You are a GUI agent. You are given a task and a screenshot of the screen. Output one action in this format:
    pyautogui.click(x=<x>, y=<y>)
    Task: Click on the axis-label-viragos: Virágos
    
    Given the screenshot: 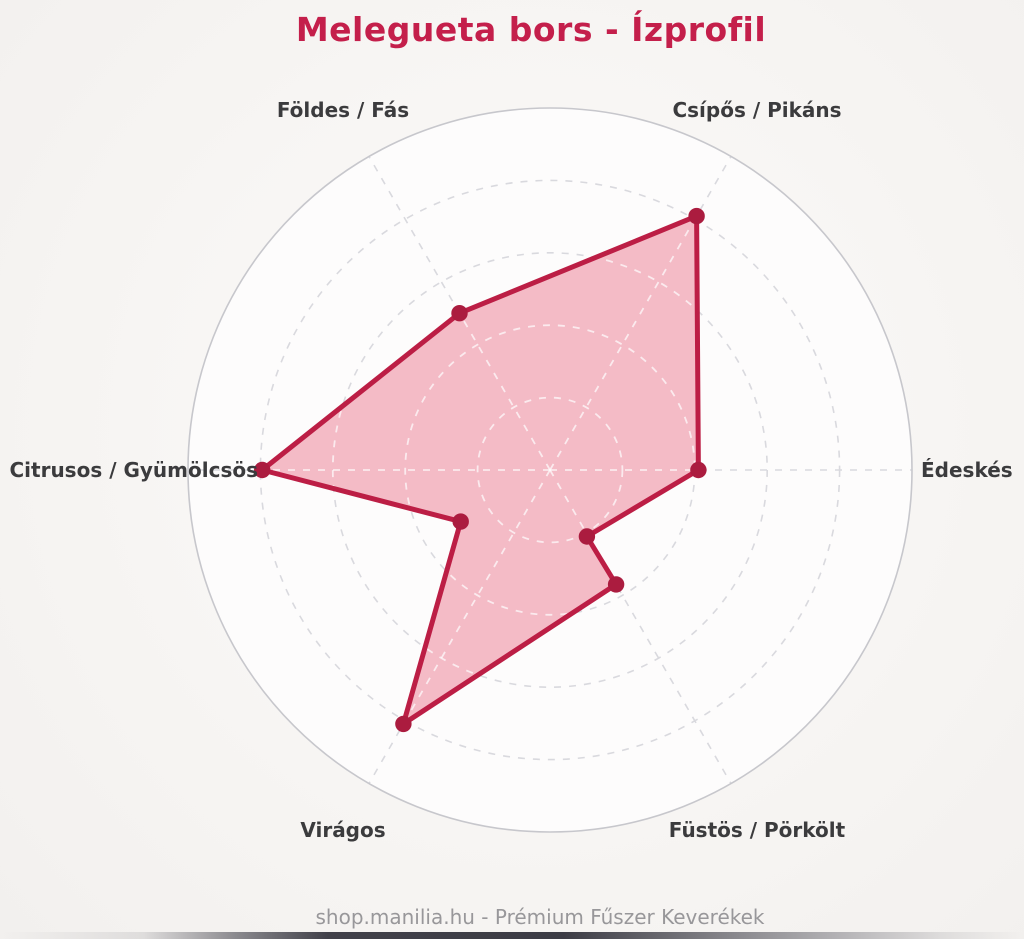 What is the action you would take?
    pyautogui.click(x=343, y=830)
    